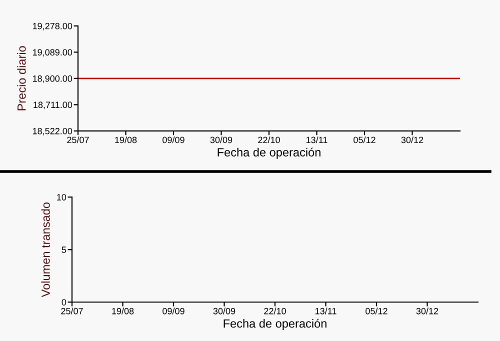 Image resolution: width=500 pixels, height=341 pixels. Describe the element at coordinates (52, 132) in the screenshot. I see `y-tick-label: 18,522.00` at that location.